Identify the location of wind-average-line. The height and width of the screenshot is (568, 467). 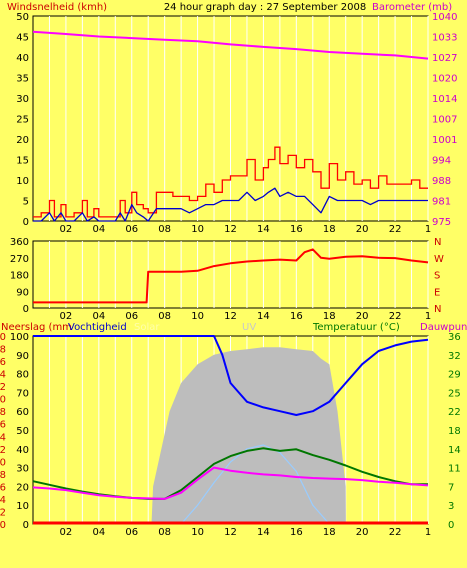
(230, 204).